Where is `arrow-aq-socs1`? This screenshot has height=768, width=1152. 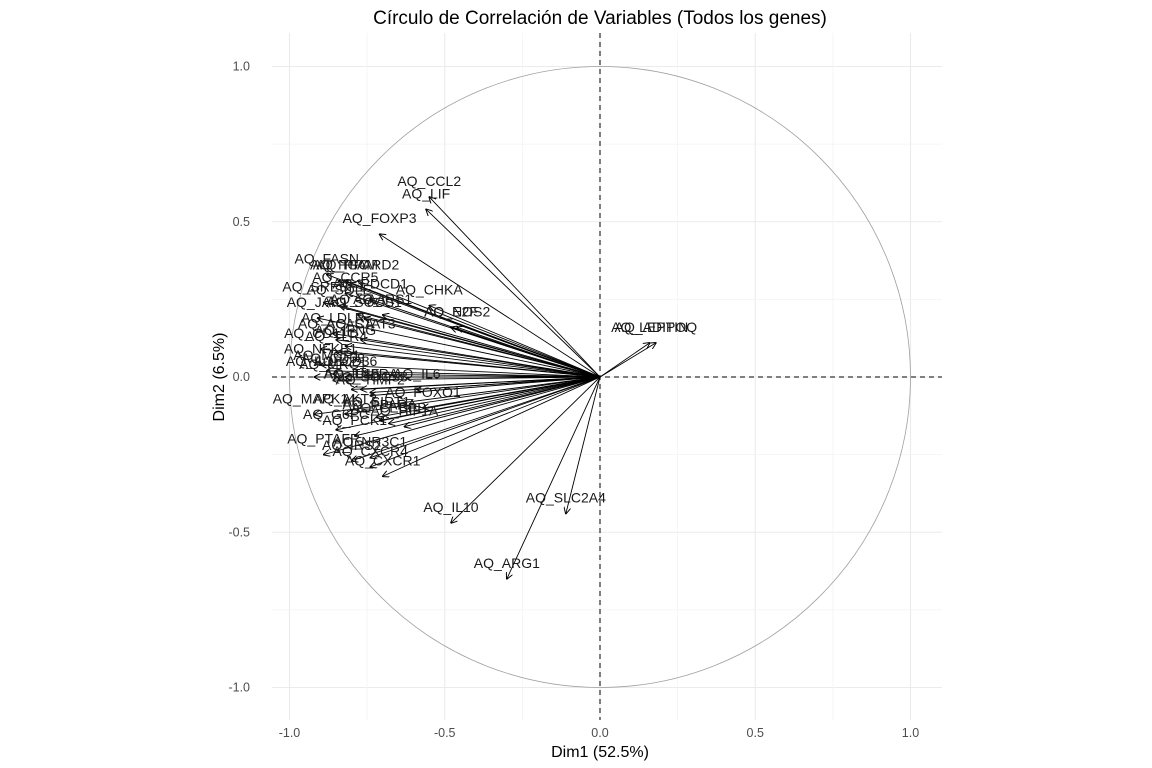
arrow-aq-socs1 is located at coordinates (482, 348).